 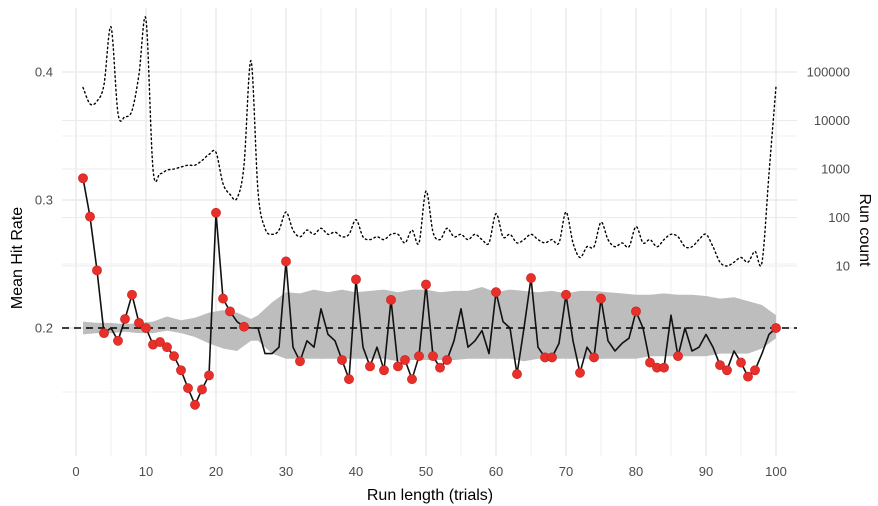 What do you see at coordinates (356, 471) in the screenshot?
I see `x-tick-label: 40` at bounding box center [356, 471].